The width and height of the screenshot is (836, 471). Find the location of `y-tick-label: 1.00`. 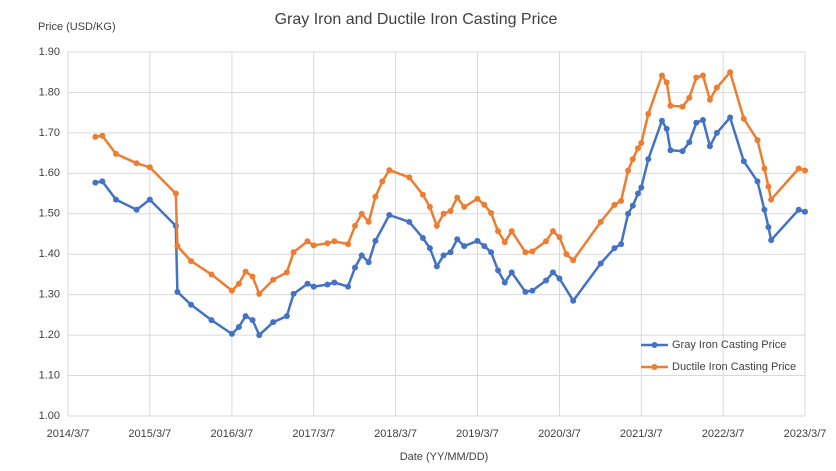

y-tick-label: 1.00 is located at coordinates (49, 416).